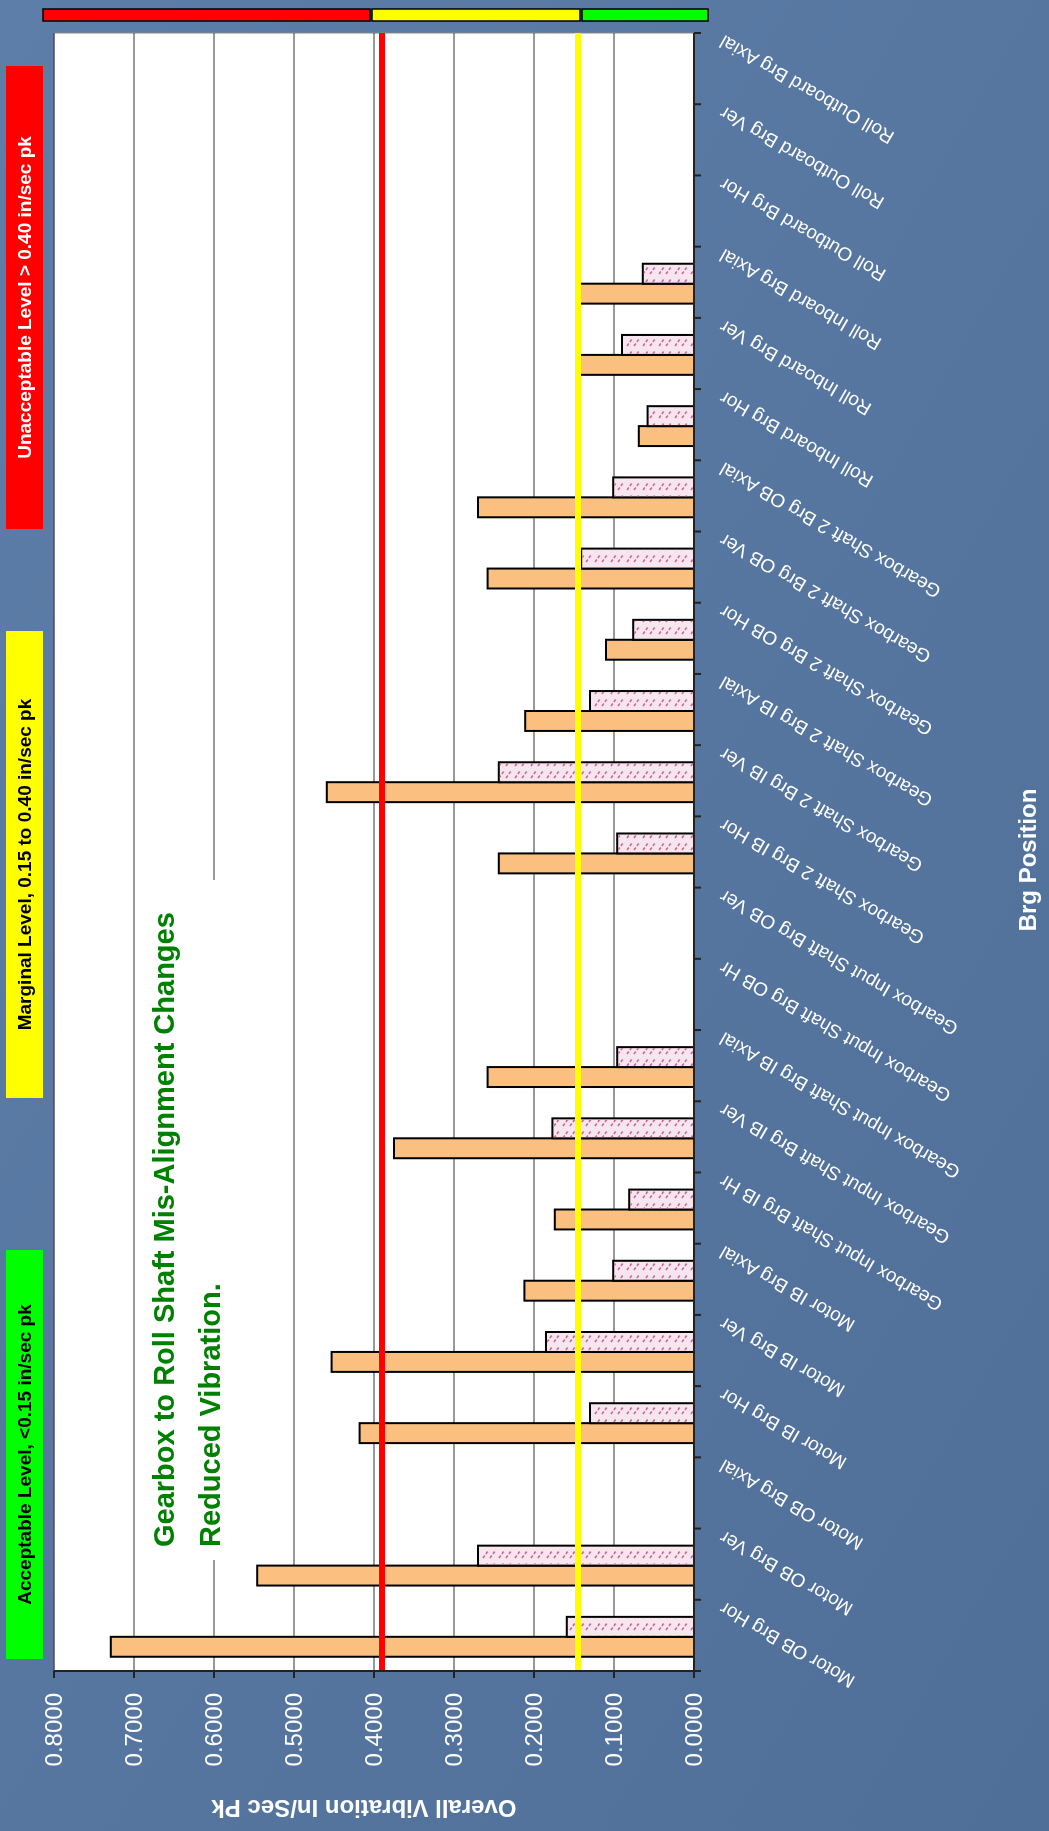 The height and width of the screenshot is (1831, 1049). What do you see at coordinates (53, 1730) in the screenshot?
I see `x-tick-label: 0.8000` at bounding box center [53, 1730].